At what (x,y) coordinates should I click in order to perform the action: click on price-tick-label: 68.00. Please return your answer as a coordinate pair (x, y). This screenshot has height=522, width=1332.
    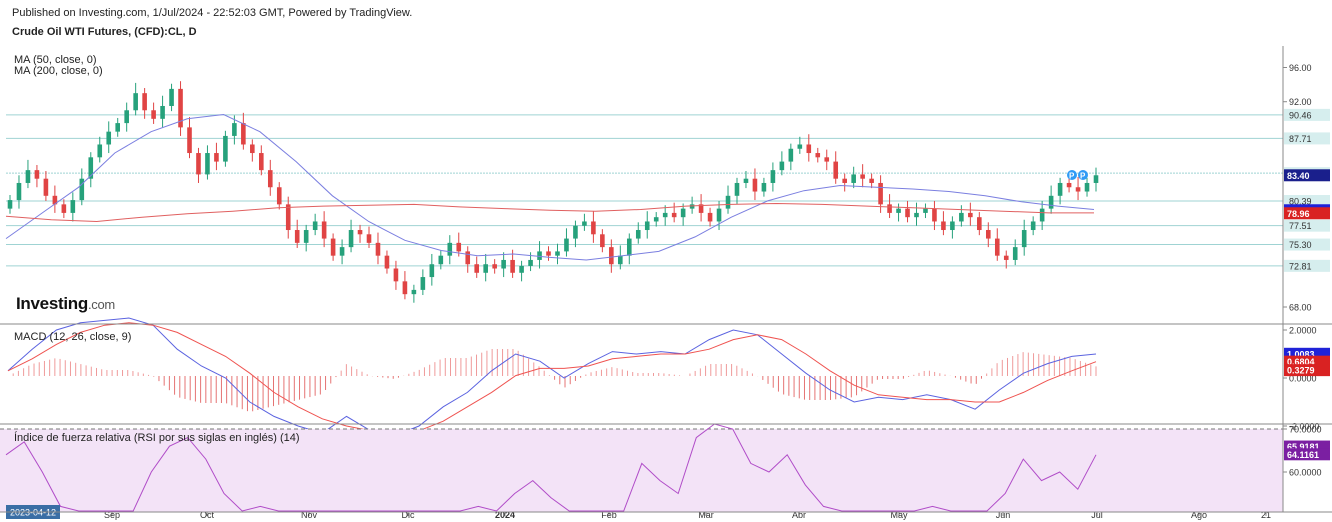
    Looking at the image, I should click on (1300, 308).